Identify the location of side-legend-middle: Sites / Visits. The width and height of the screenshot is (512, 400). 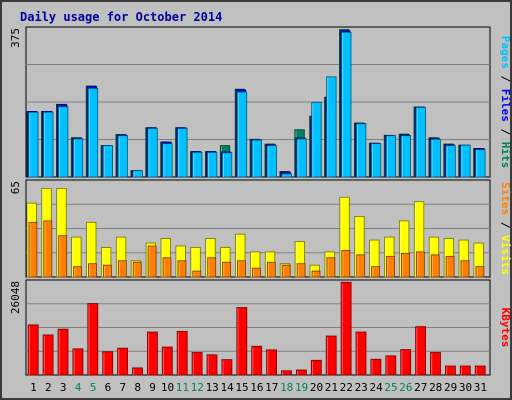
(505, 228).